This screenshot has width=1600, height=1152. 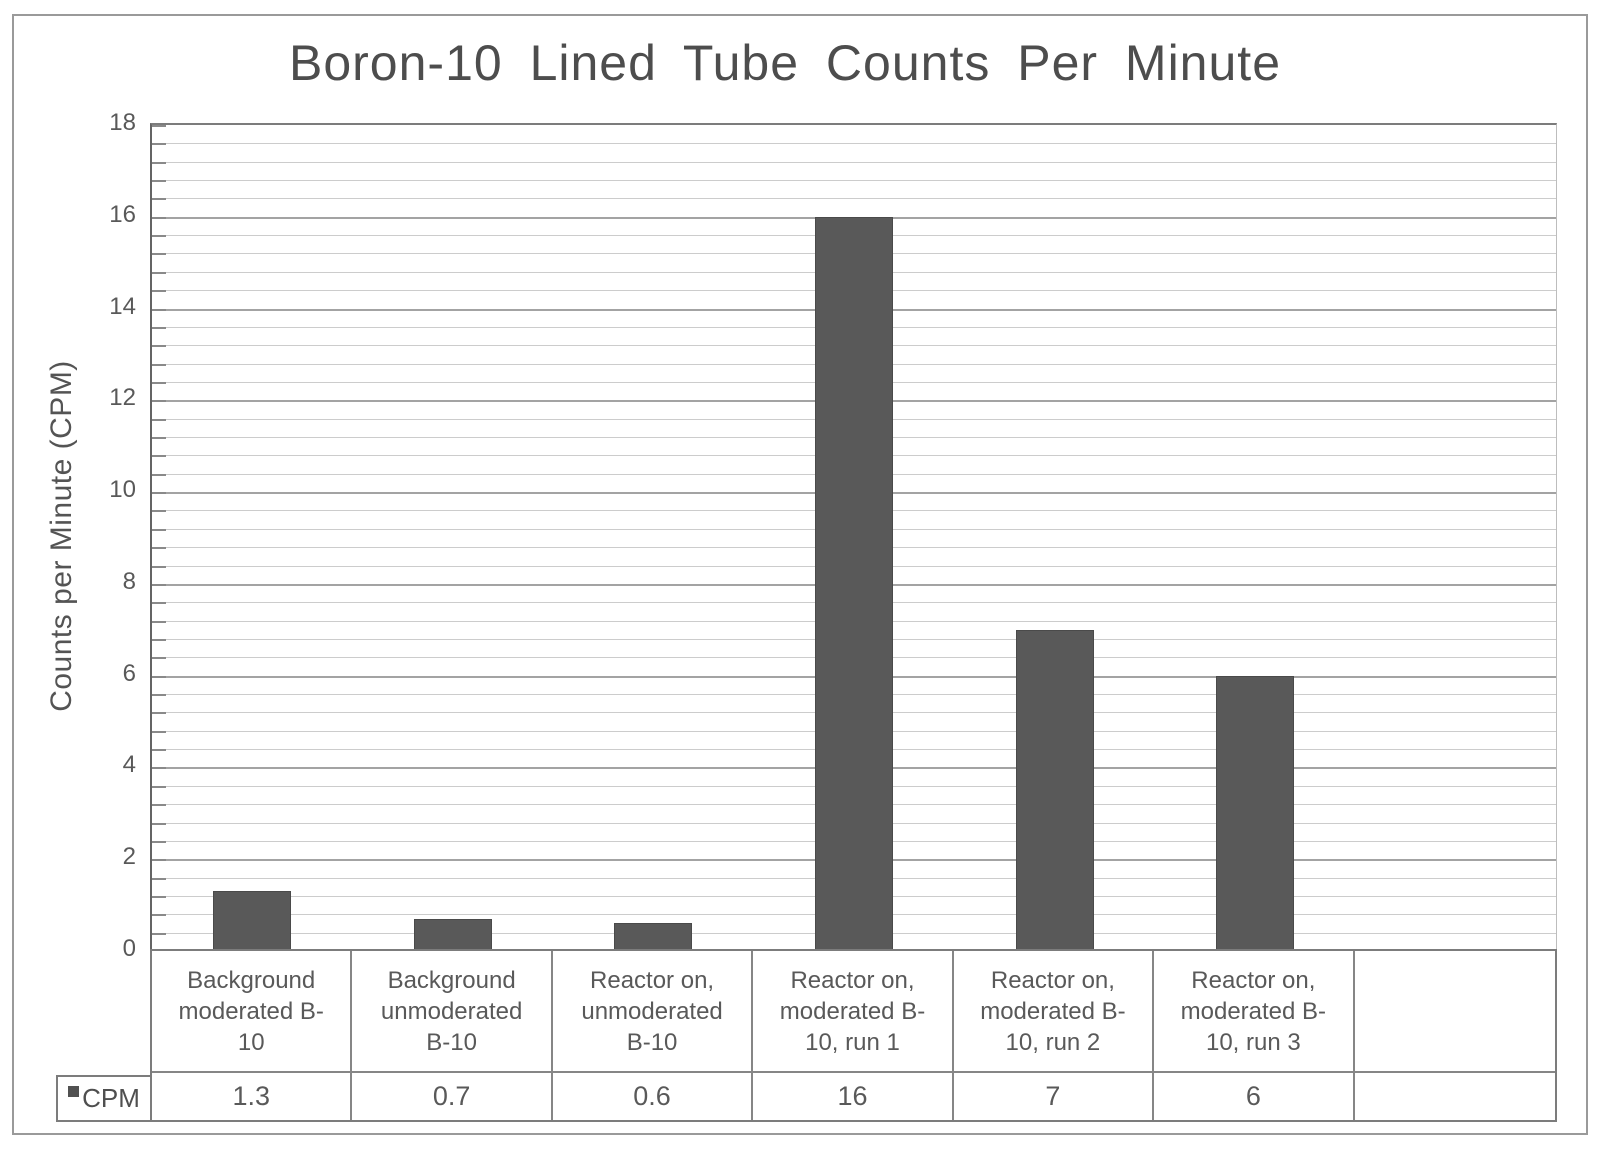 I want to click on y-axis-title: Counts per Minute (CPM), so click(x=61, y=536).